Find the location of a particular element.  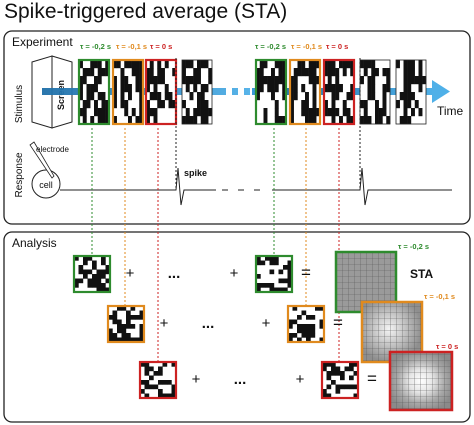

sta-tau-label-0: τ = 0 s is located at coordinates (447, 346).